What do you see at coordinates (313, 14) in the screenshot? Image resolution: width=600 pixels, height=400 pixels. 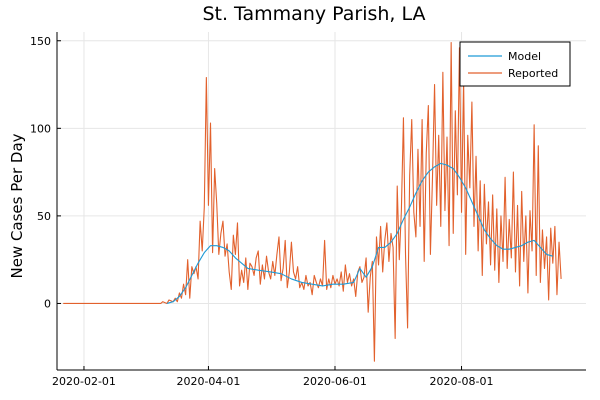 I see `chart-title: St. Tammany Parish, LA` at bounding box center [313, 14].